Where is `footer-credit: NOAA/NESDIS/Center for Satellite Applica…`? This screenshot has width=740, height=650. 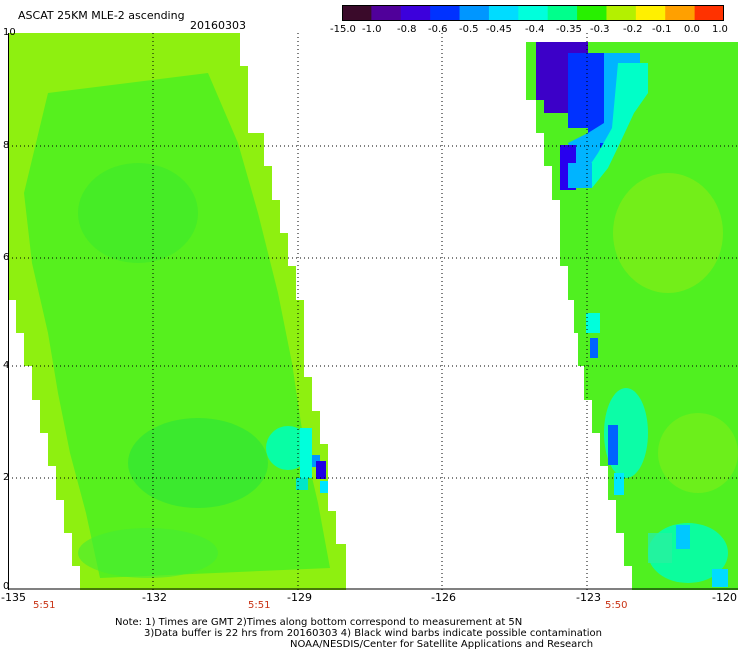 footer-credit: NOAA/NESDIS/Center for Satellite Applica… is located at coordinates (442, 644).